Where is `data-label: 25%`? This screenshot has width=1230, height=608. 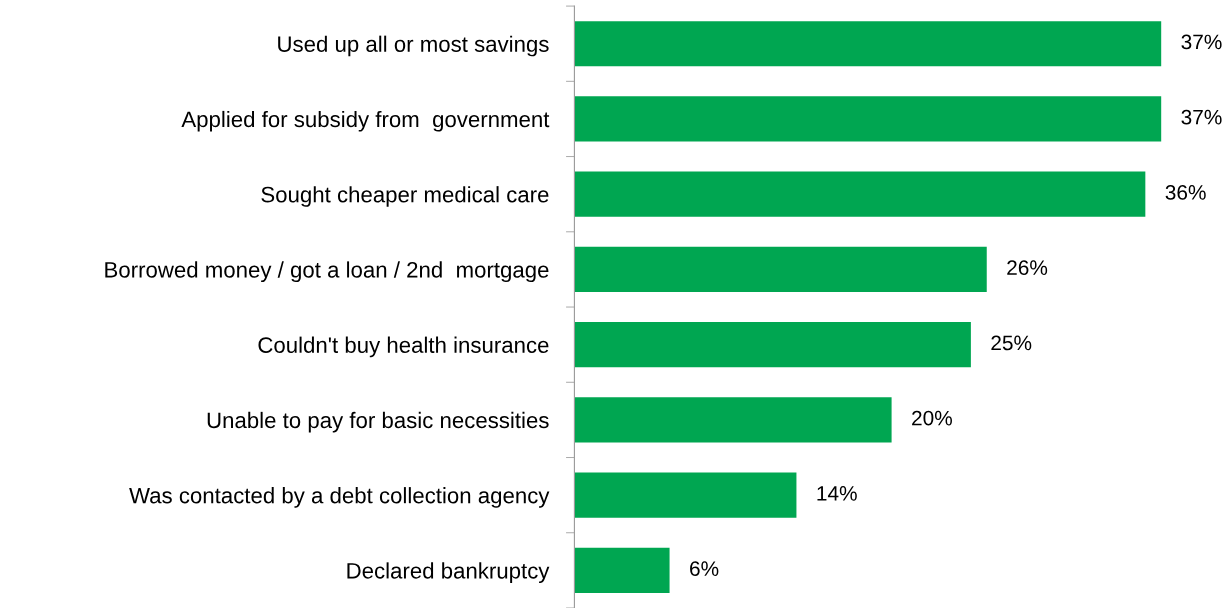 data-label: 25% is located at coordinates (1011, 343).